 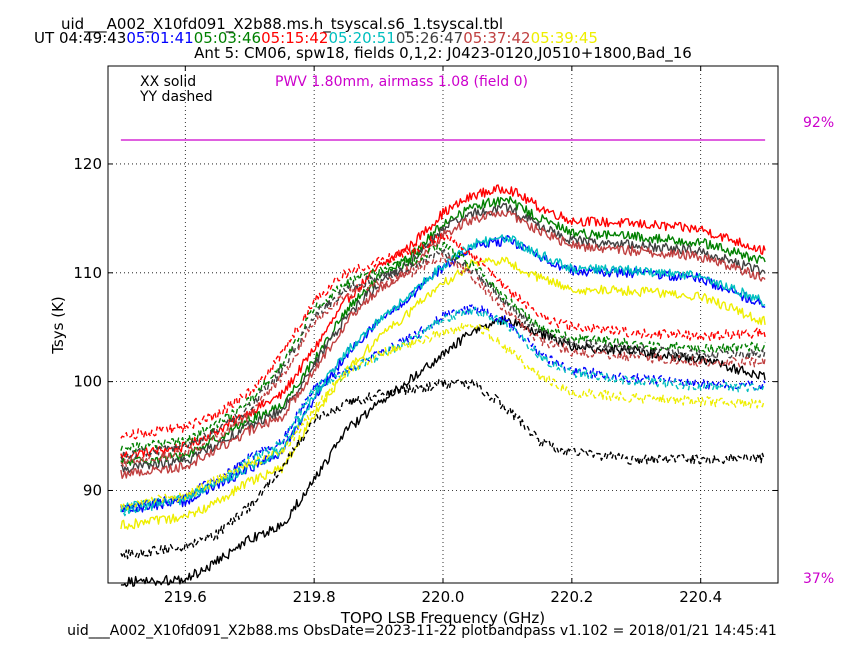 I want to click on time-label-2: 05:03:46, so click(x=227, y=38).